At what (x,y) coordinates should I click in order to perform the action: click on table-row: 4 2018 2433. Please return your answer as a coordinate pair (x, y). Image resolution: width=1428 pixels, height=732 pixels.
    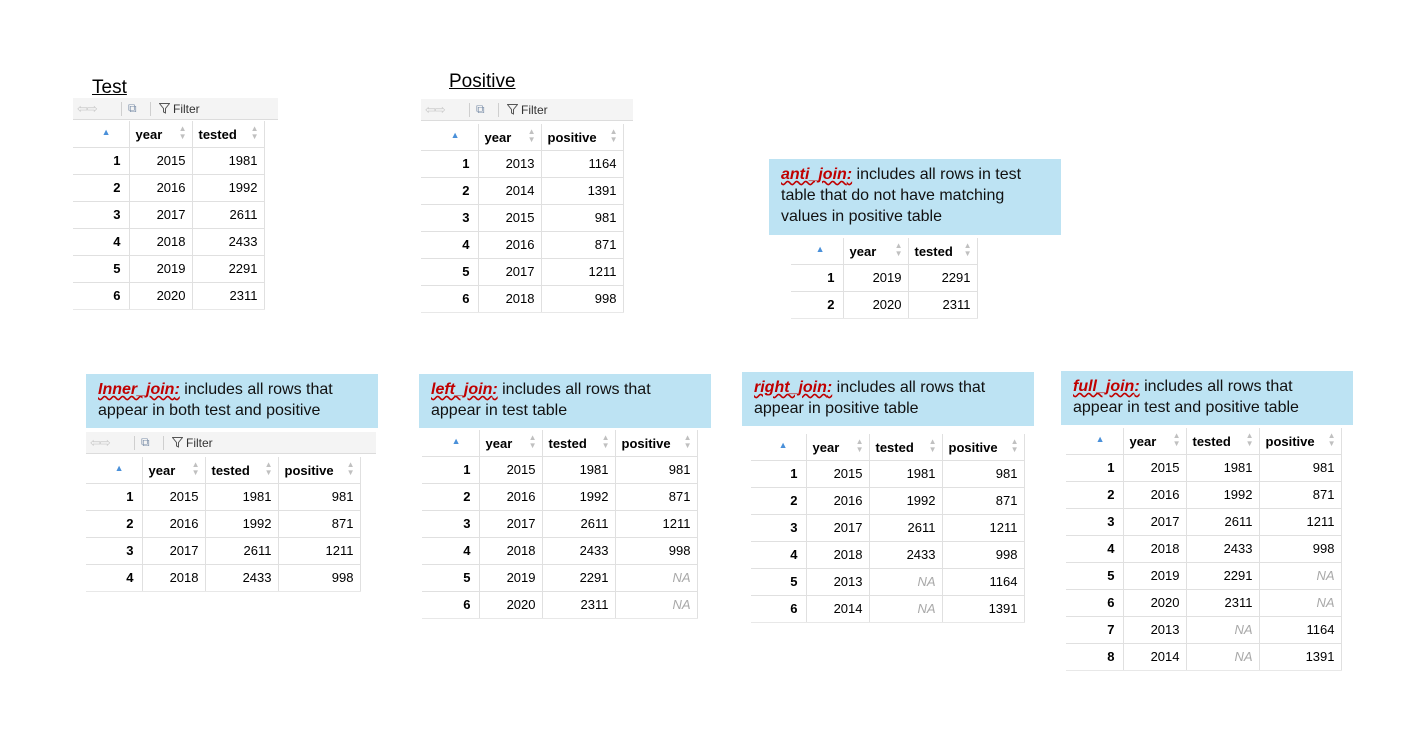
    Looking at the image, I should click on (169, 242).